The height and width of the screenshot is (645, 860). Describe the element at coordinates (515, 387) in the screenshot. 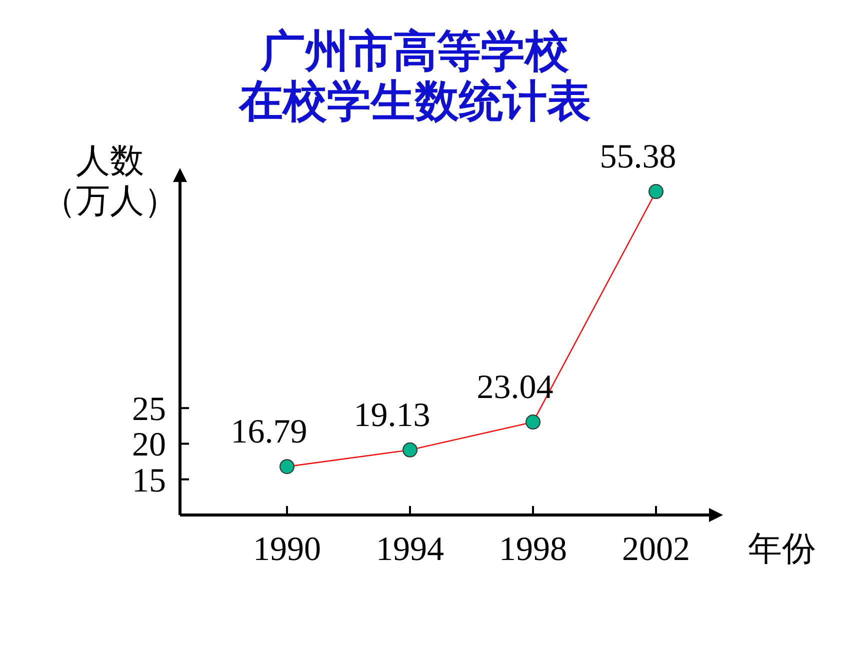

I see `data-label: 23.04` at that location.